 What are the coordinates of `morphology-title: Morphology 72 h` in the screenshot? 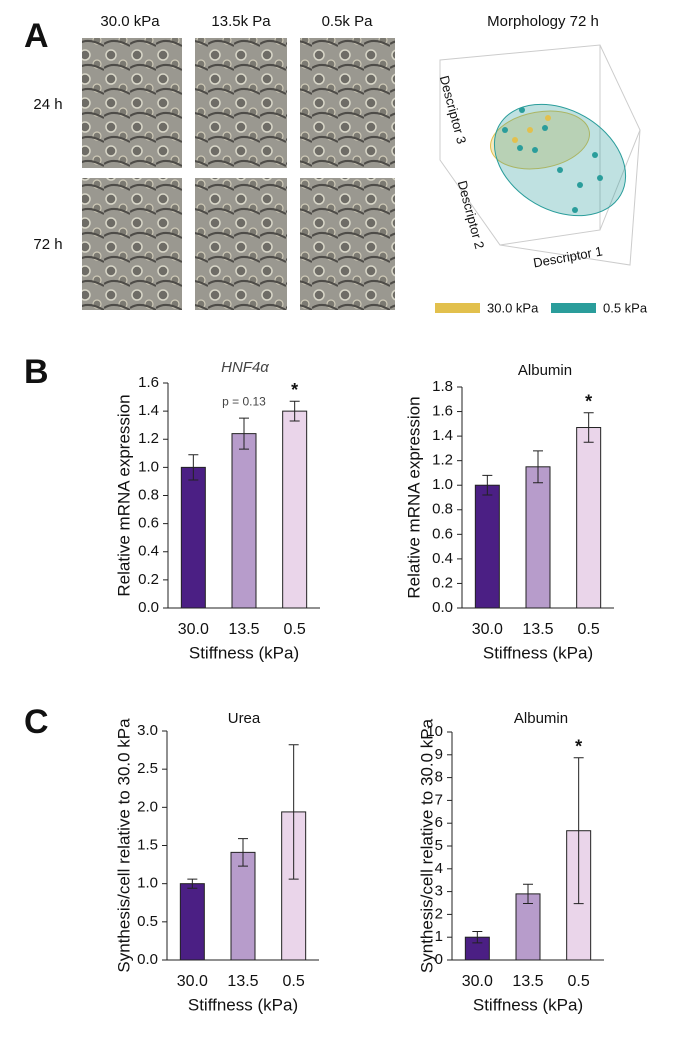 It's located at (543, 21).